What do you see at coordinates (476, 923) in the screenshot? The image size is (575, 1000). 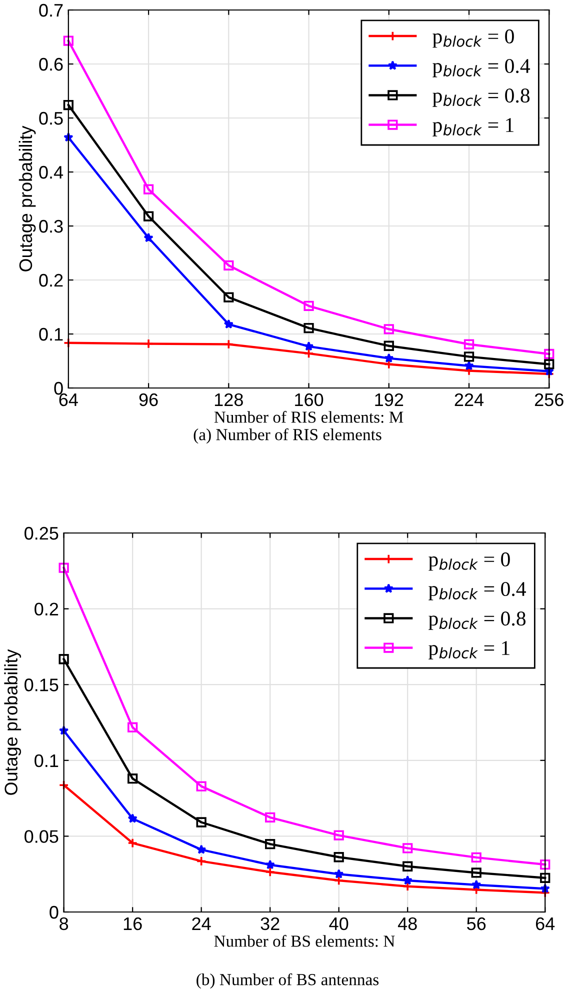 I see `x-tick-label: 56` at bounding box center [476, 923].